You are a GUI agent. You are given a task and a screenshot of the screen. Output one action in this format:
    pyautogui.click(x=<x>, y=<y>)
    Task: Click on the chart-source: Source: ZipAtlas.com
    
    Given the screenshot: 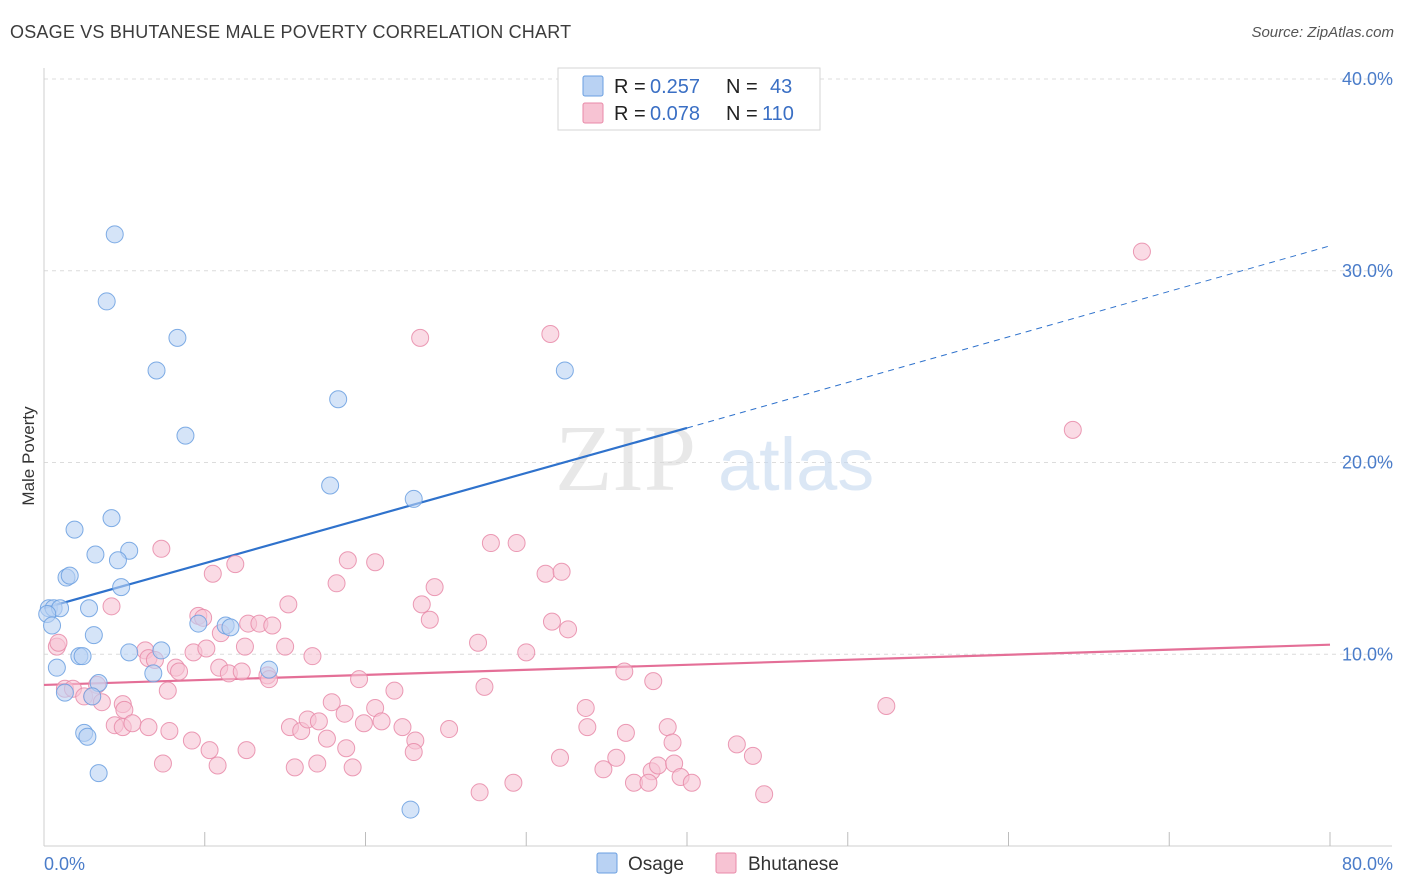 What is the action you would take?
    pyautogui.click(x=1322, y=32)
    